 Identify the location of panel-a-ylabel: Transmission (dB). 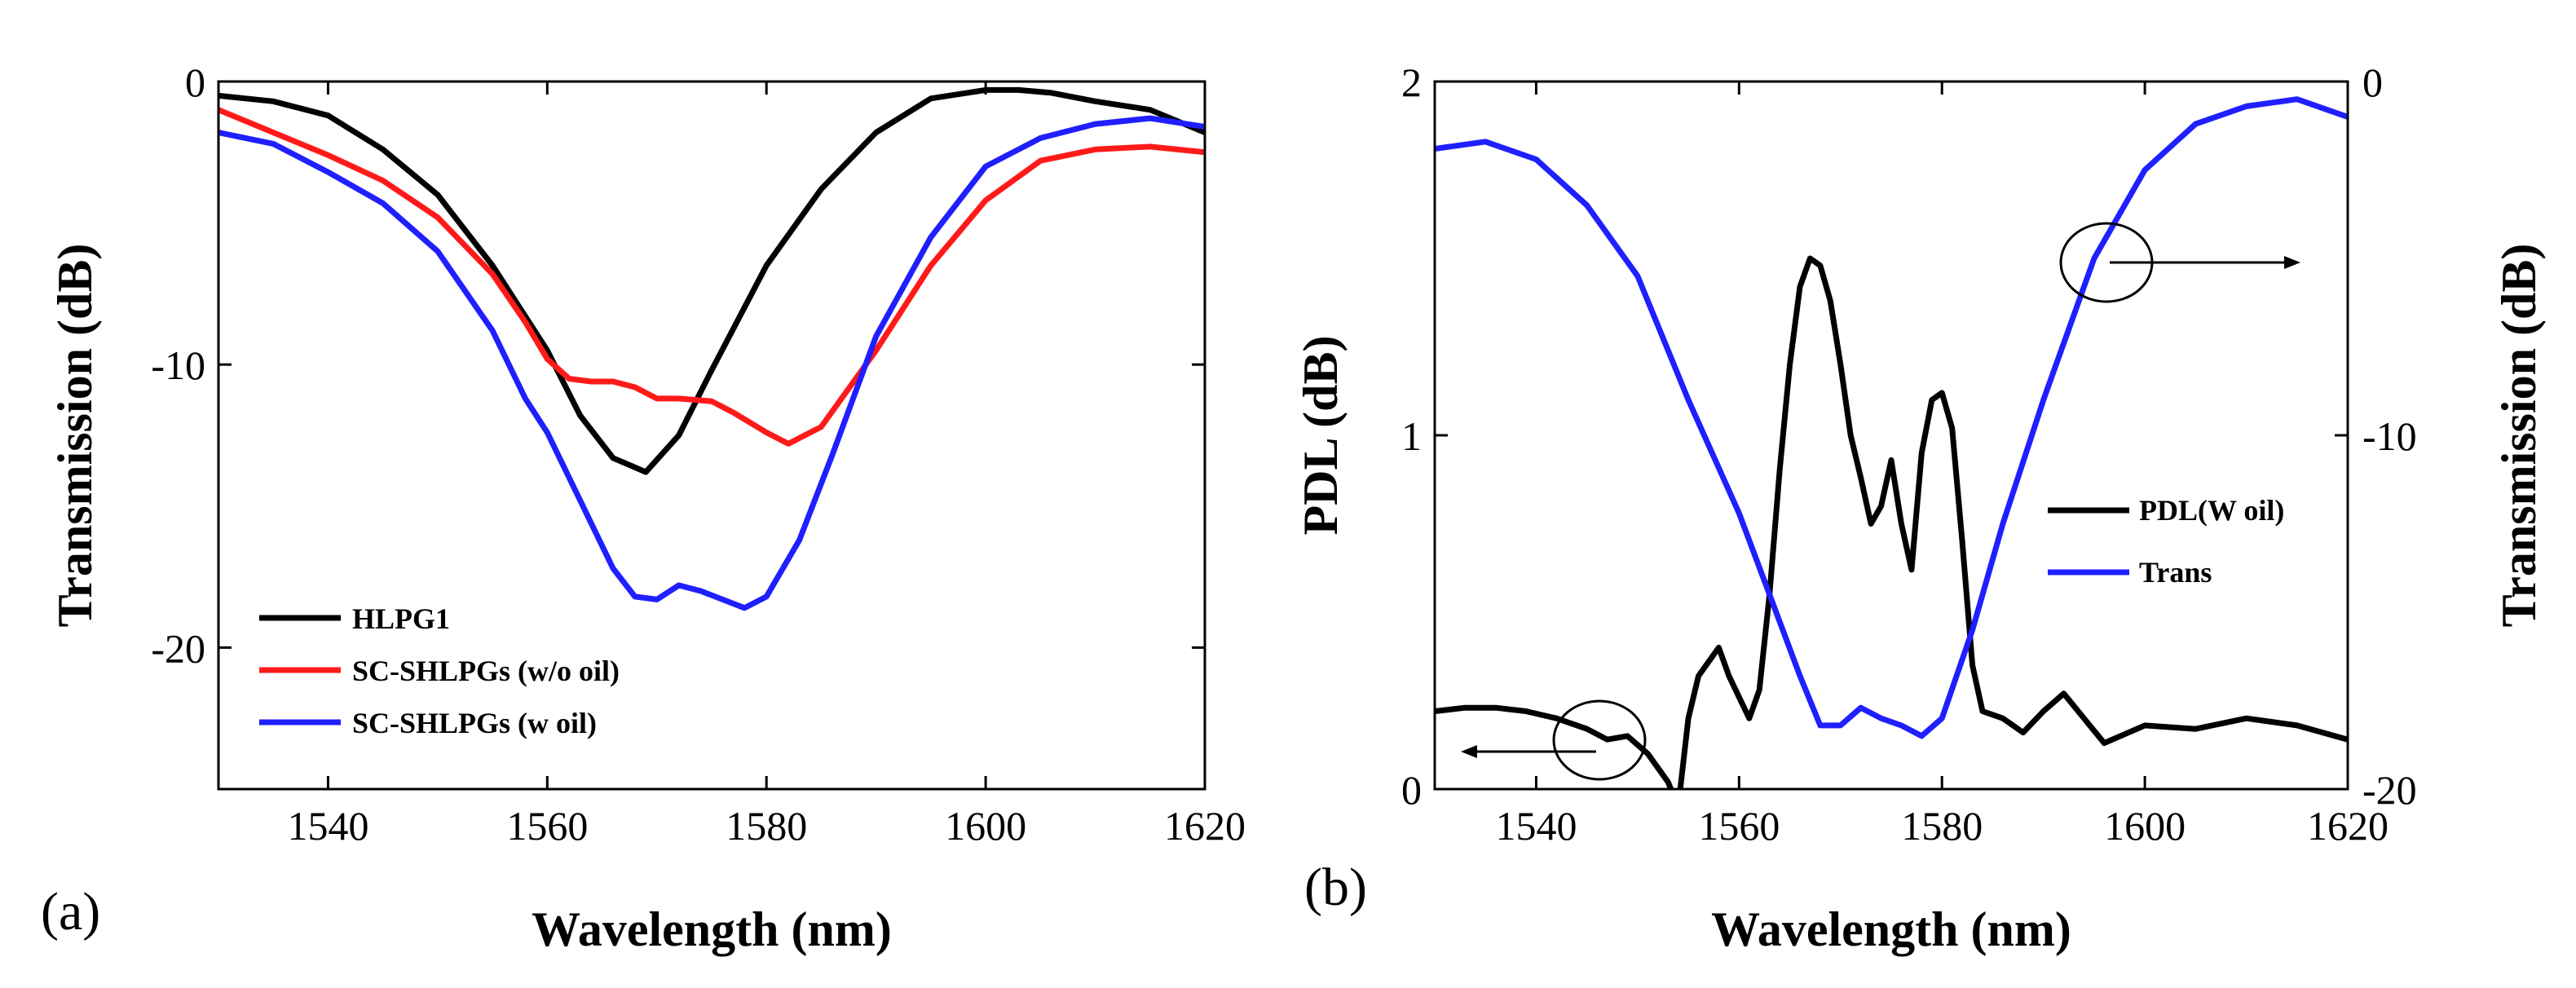
(75, 436).